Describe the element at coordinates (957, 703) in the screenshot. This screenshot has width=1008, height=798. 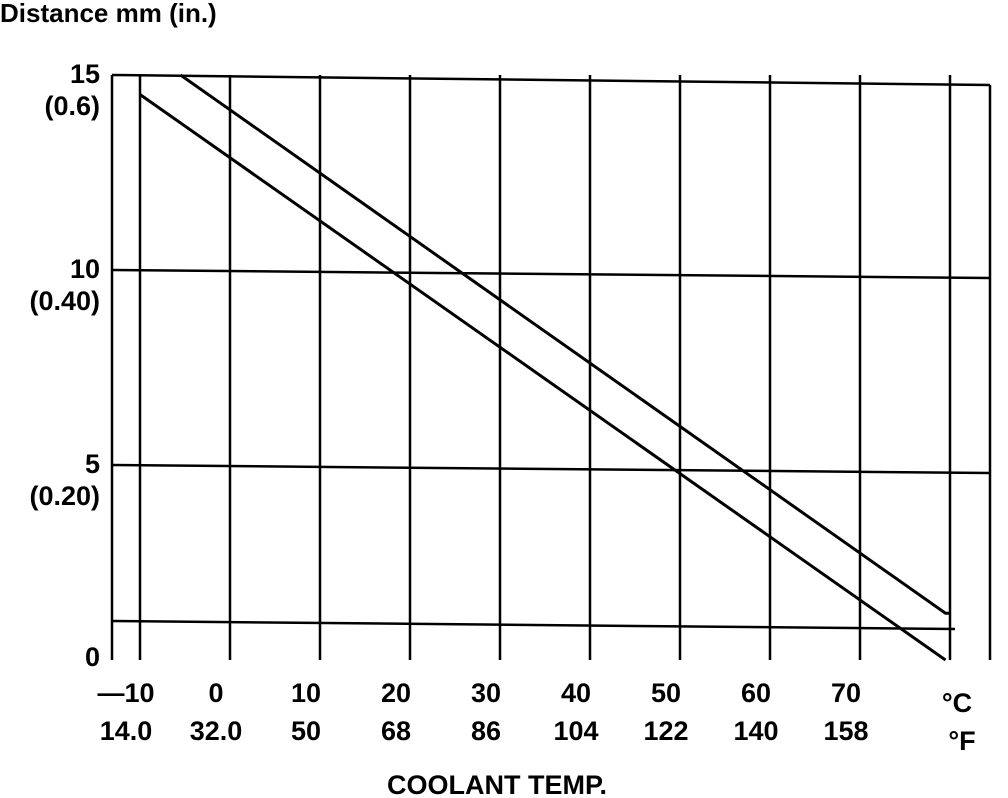
I see `x-unit-celsius: °C` at that location.